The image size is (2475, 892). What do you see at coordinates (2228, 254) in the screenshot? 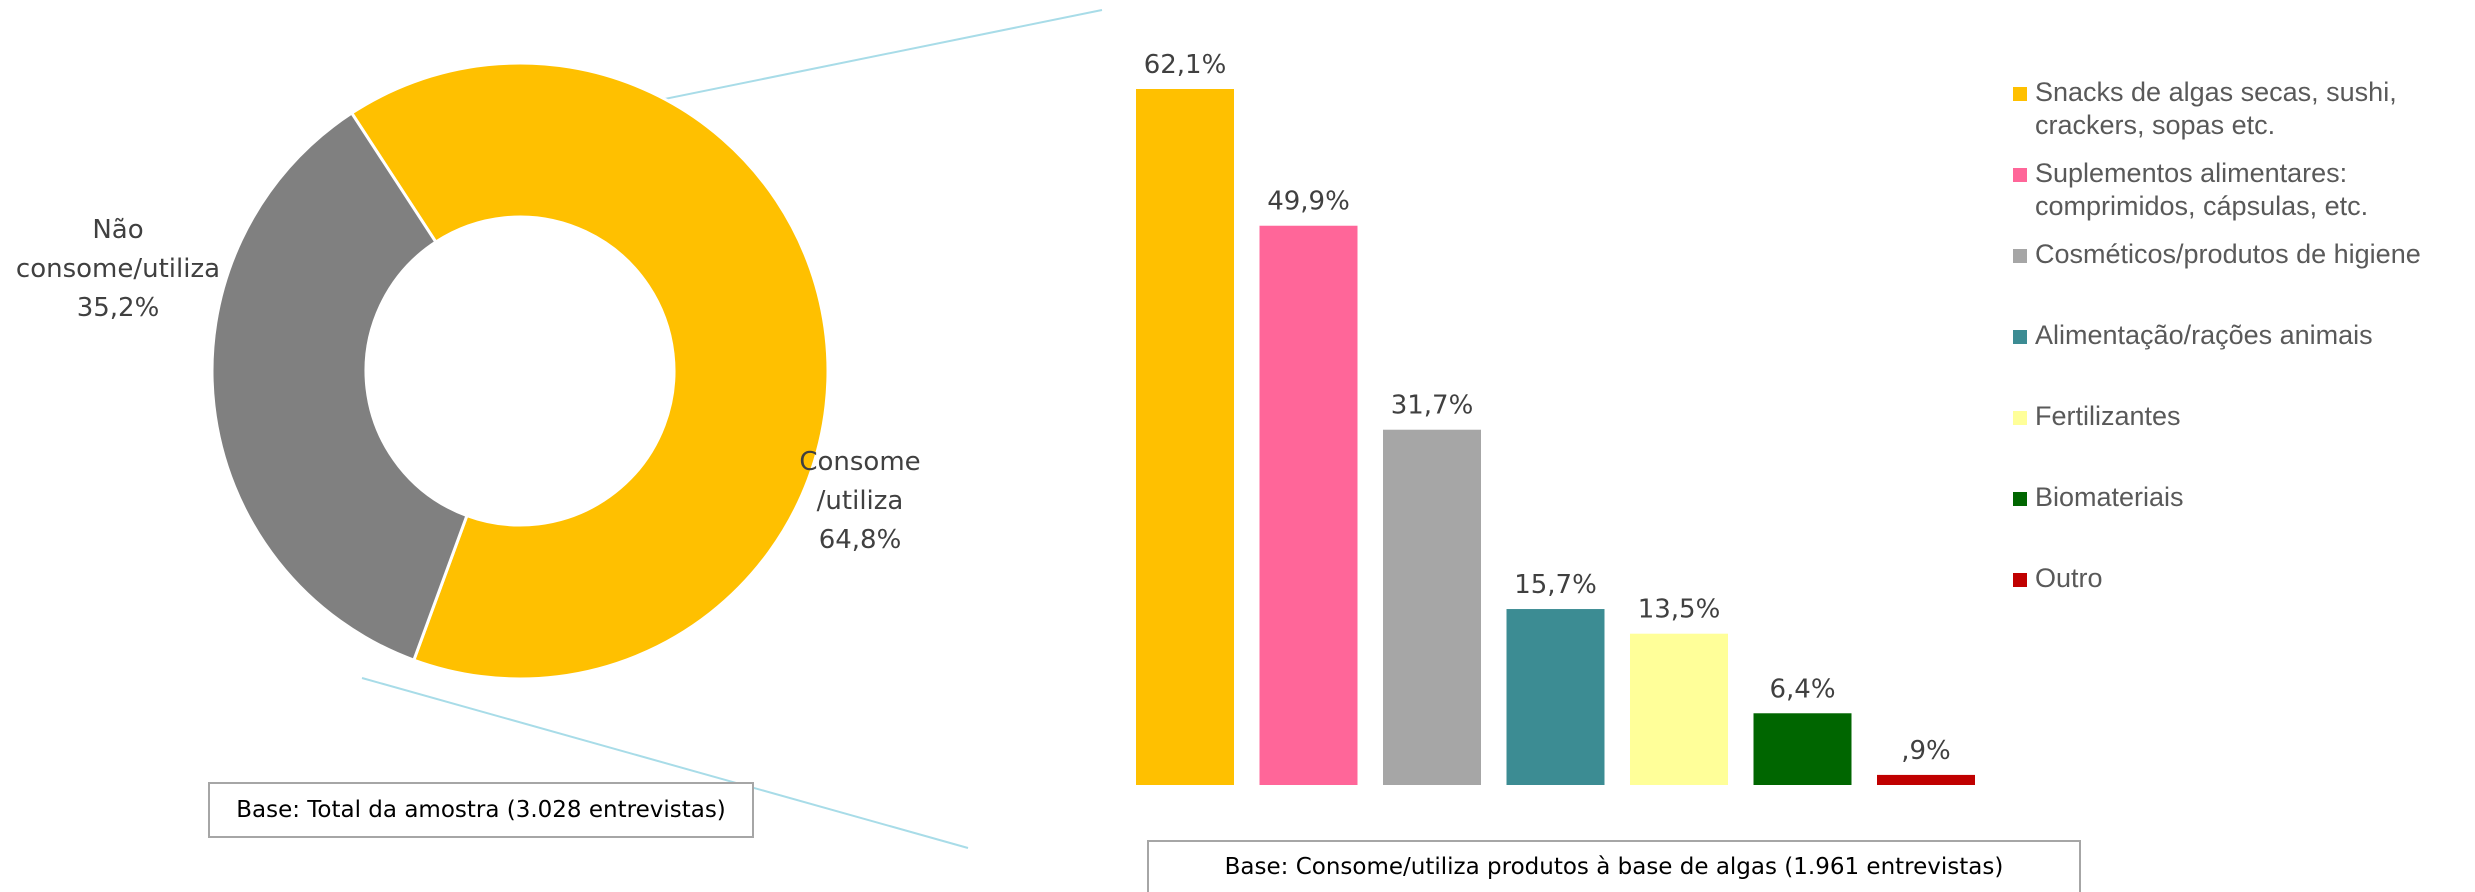
I see `legend-entry: Cosméticos/produtos de higiene` at bounding box center [2228, 254].